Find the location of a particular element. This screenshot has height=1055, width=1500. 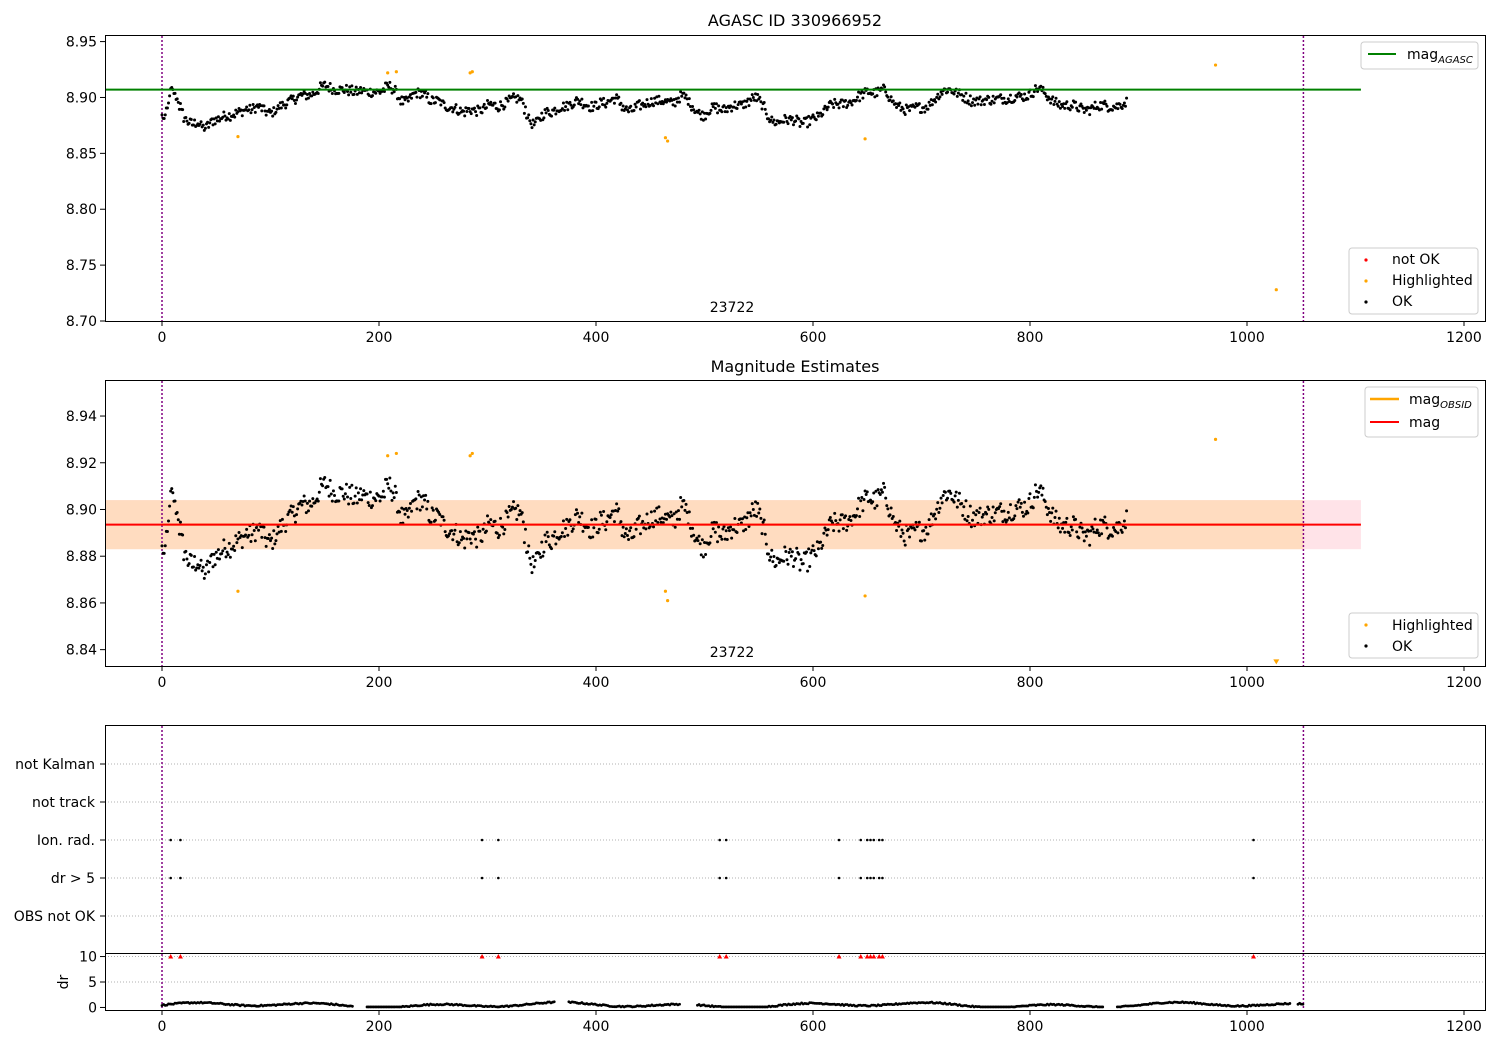

dr-point is located at coordinates (1303, 1004).